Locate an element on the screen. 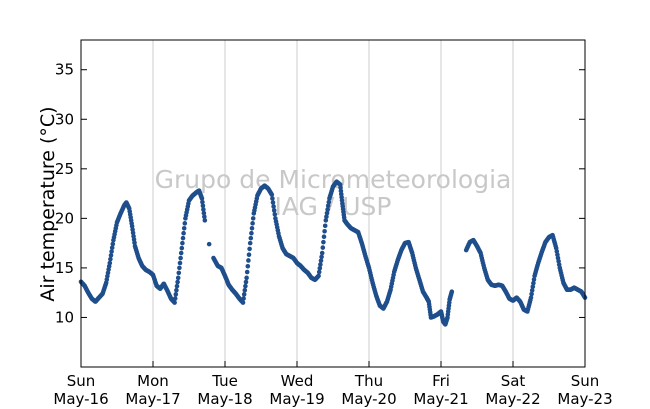 The image size is (650, 409). y-axis-label: Air temperature (°C) is located at coordinates (48, 203).